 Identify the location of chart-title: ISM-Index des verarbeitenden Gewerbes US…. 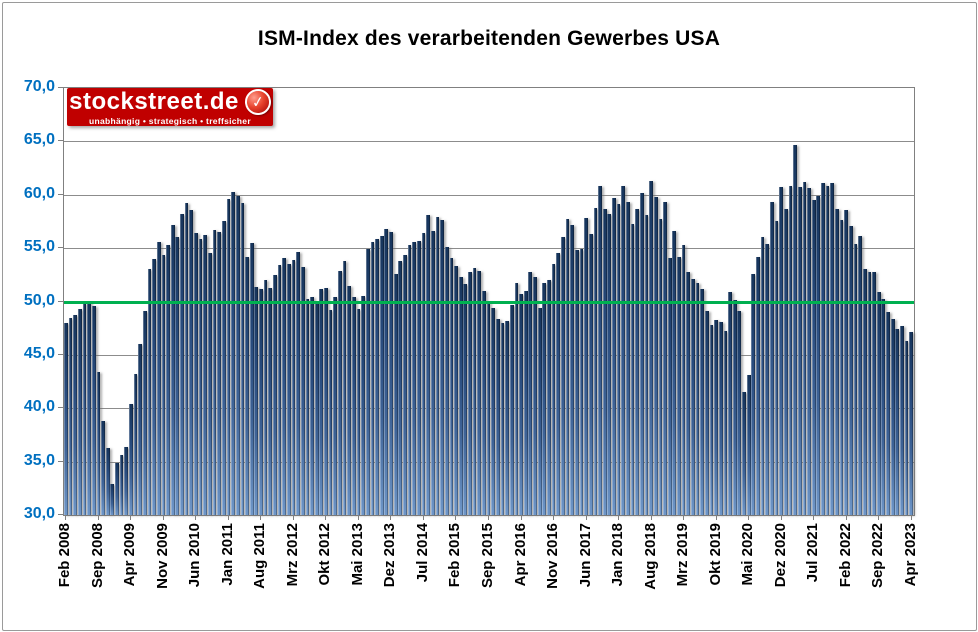
(489, 38).